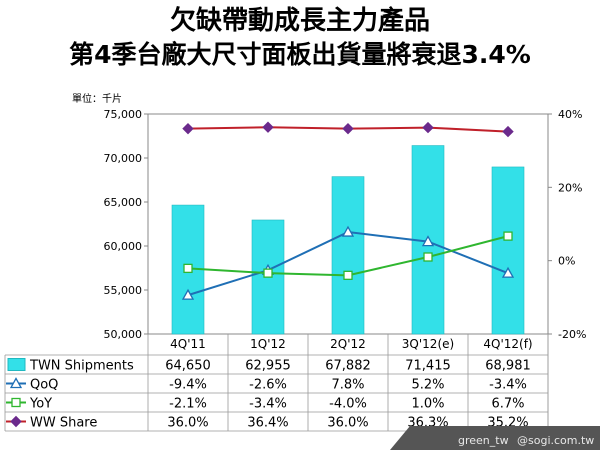 The height and width of the screenshot is (450, 600). I want to click on data-label: 7.8%, so click(347, 385).